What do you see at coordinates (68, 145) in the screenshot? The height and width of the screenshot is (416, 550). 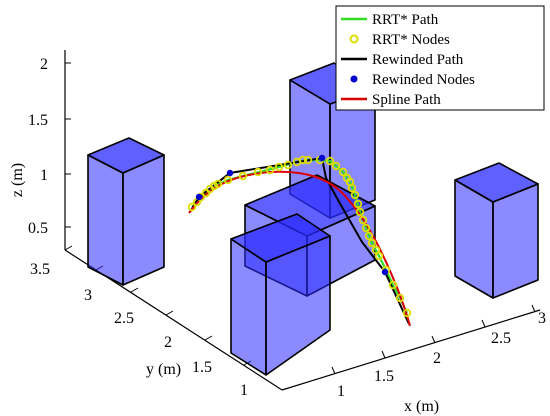 I see `z-ticks` at bounding box center [68, 145].